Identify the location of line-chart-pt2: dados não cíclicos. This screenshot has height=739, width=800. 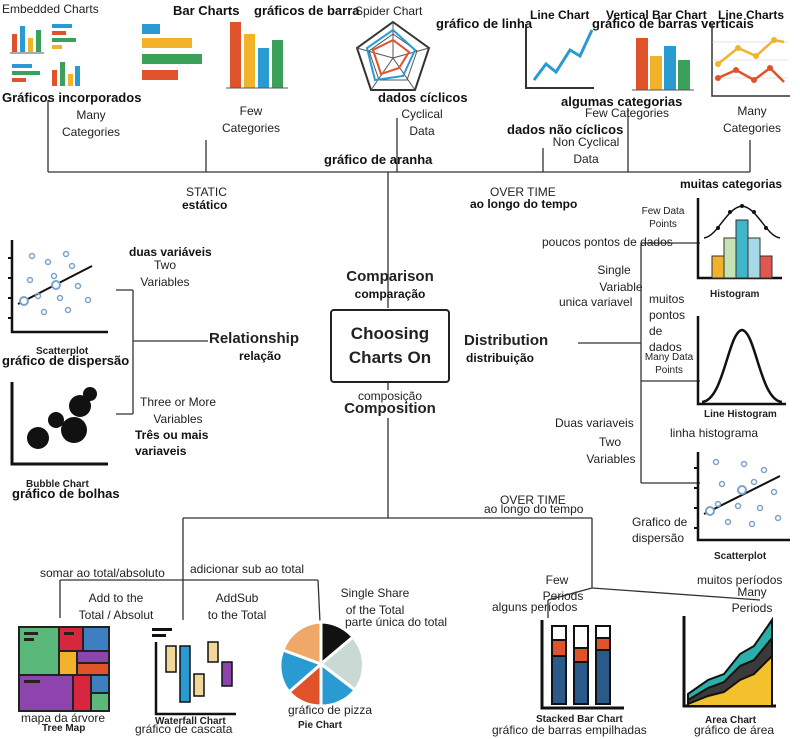
(565, 129).